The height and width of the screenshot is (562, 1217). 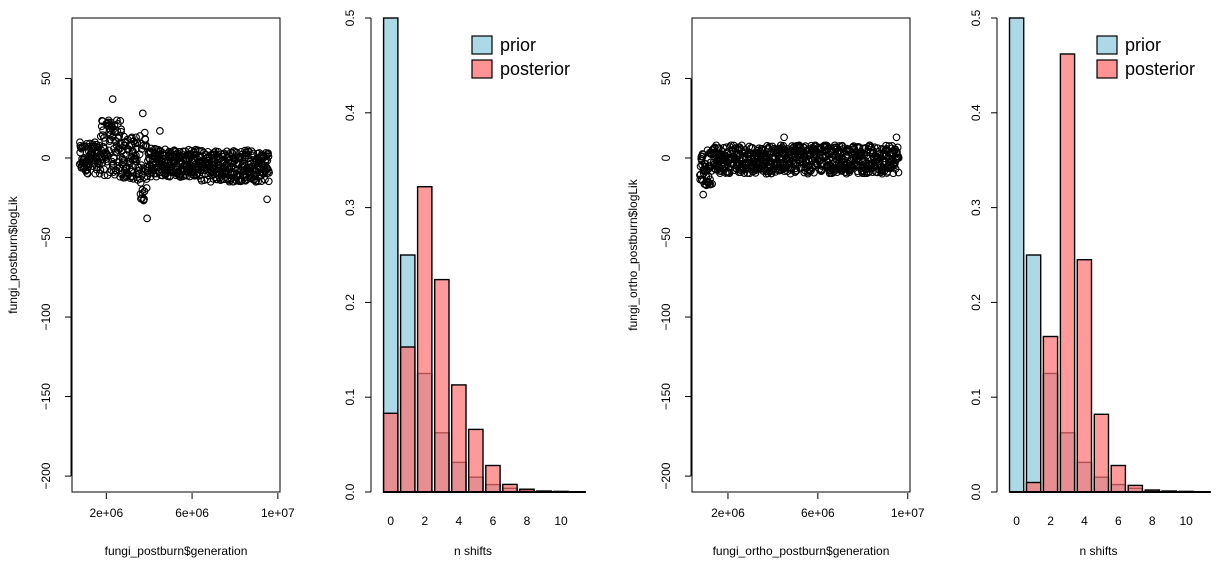 I want to click on y-tick-label: 0.0, so click(x=976, y=491).